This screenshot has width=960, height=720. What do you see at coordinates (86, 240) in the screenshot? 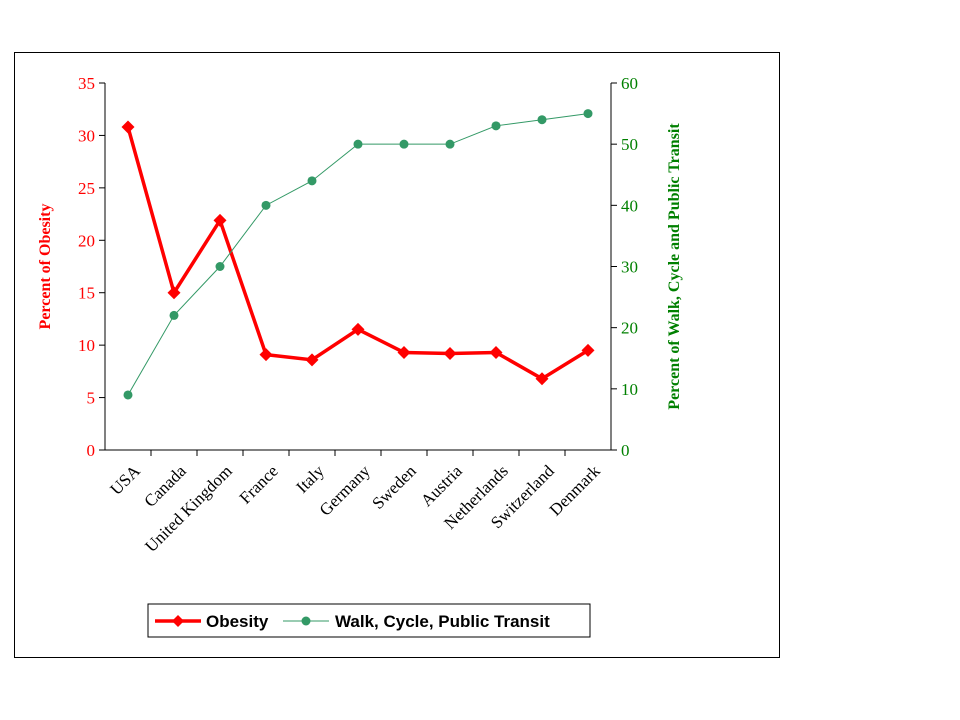
I see `y-tick-label-left: 20` at bounding box center [86, 240].